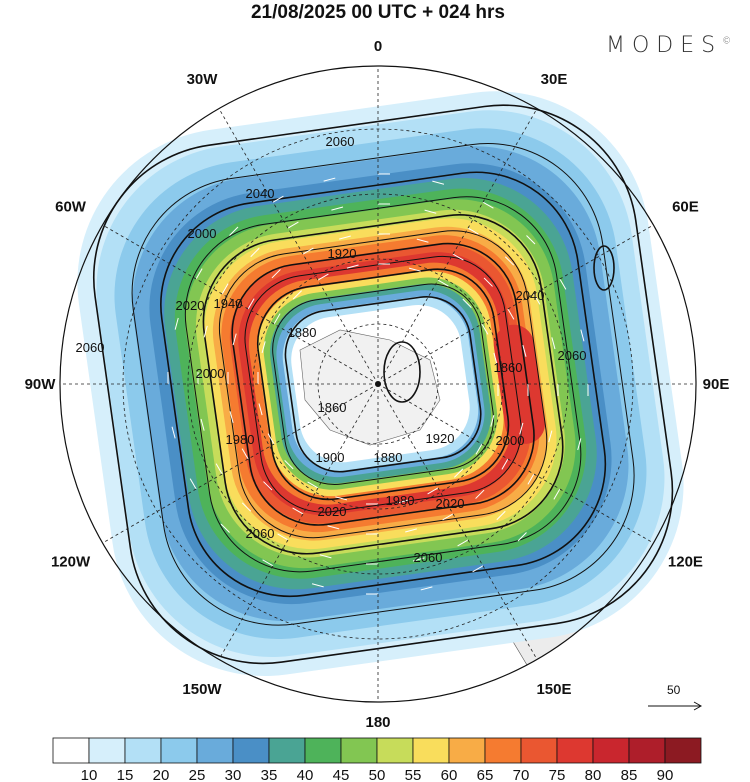 The width and height of the screenshot is (750, 782). Describe the element at coordinates (557, 774) in the screenshot. I see `colorbar-label: 75` at that location.